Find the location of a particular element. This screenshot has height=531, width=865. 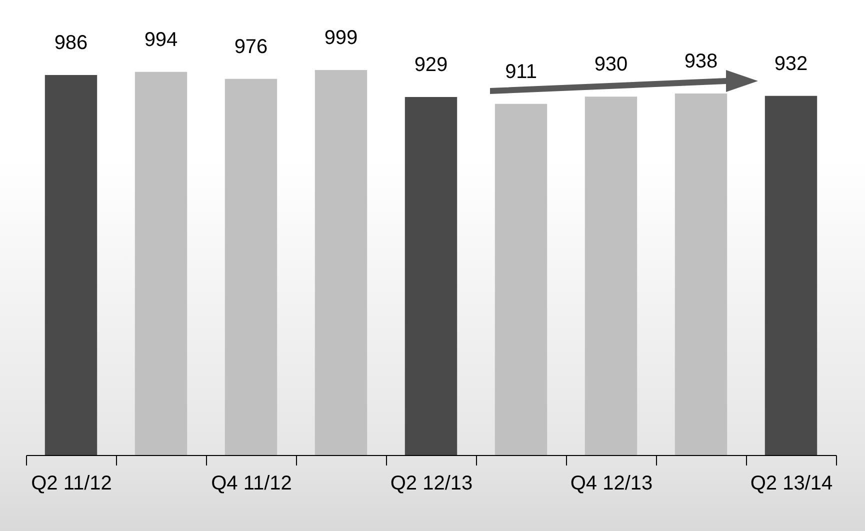

x-tick-label: Q4 12/13 is located at coordinates (611, 483).